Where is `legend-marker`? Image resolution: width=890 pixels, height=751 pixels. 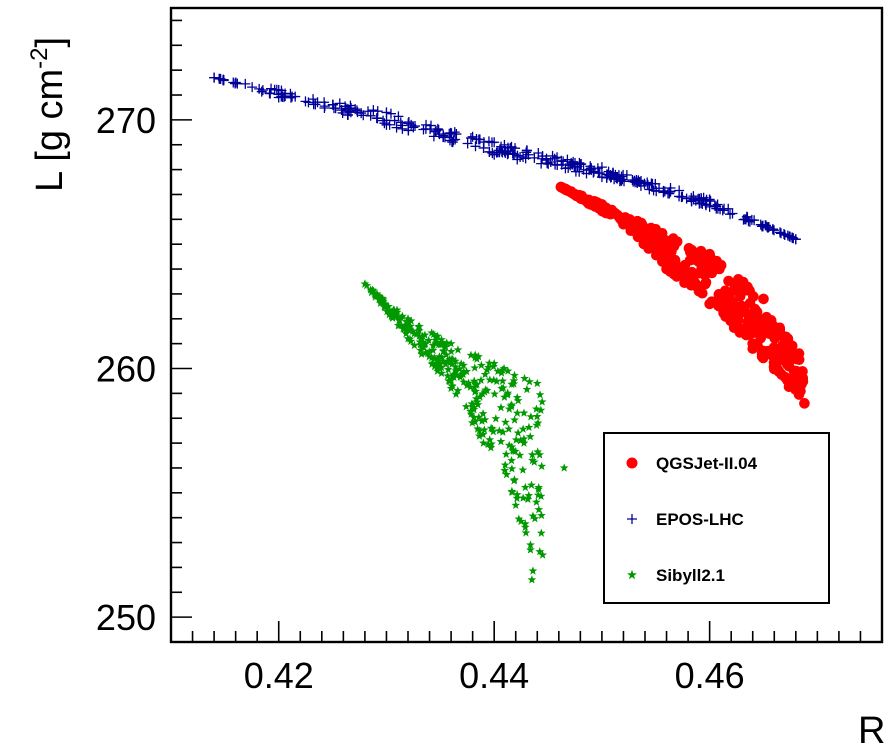 legend-marker is located at coordinates (632, 519).